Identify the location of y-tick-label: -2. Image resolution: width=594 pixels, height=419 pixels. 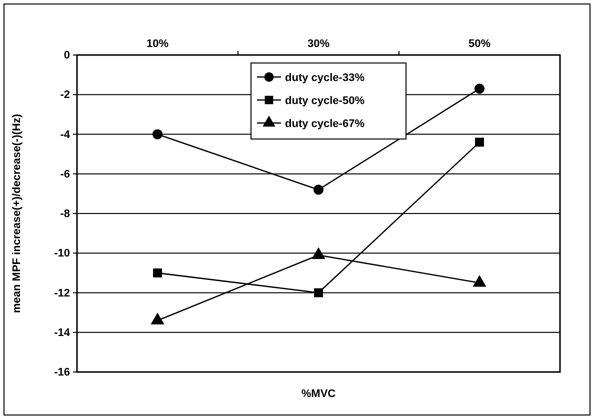
(65, 95).